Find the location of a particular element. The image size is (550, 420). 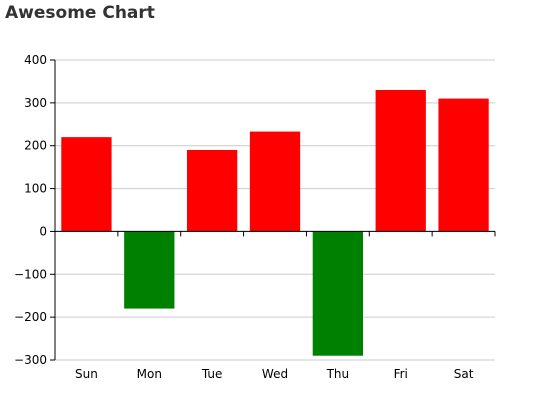

bar-wed is located at coordinates (275, 181).